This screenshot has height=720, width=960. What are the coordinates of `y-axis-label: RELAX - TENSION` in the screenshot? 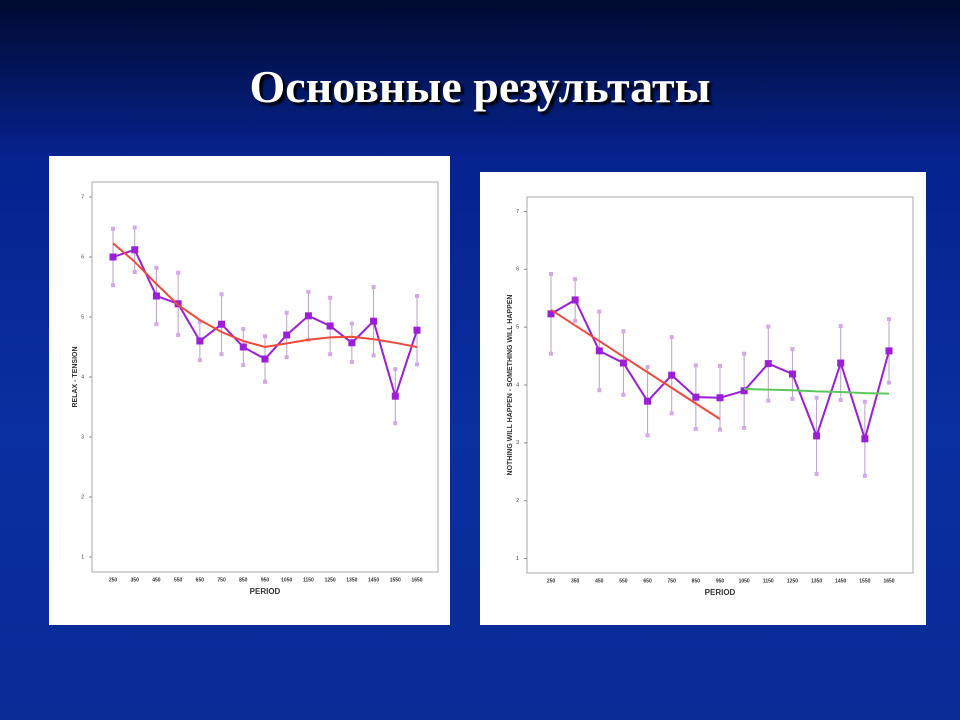 It's located at (75, 376).